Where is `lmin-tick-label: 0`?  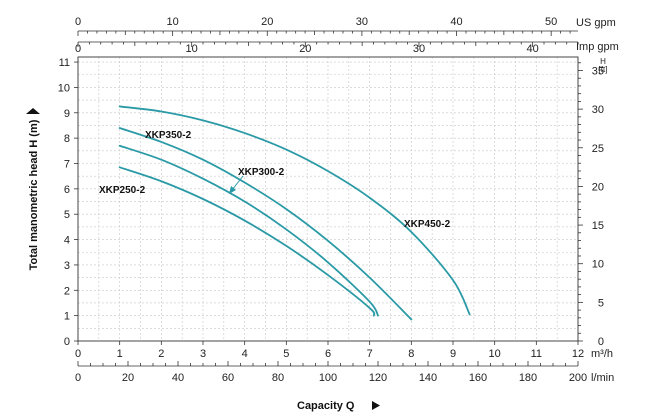
lmin-tick-label: 0 is located at coordinates (78, 378).